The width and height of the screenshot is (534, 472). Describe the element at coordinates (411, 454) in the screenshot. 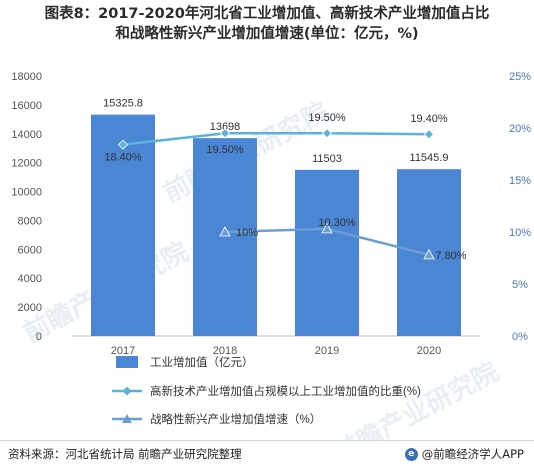

I see `brand-logo-icon: e` at that location.